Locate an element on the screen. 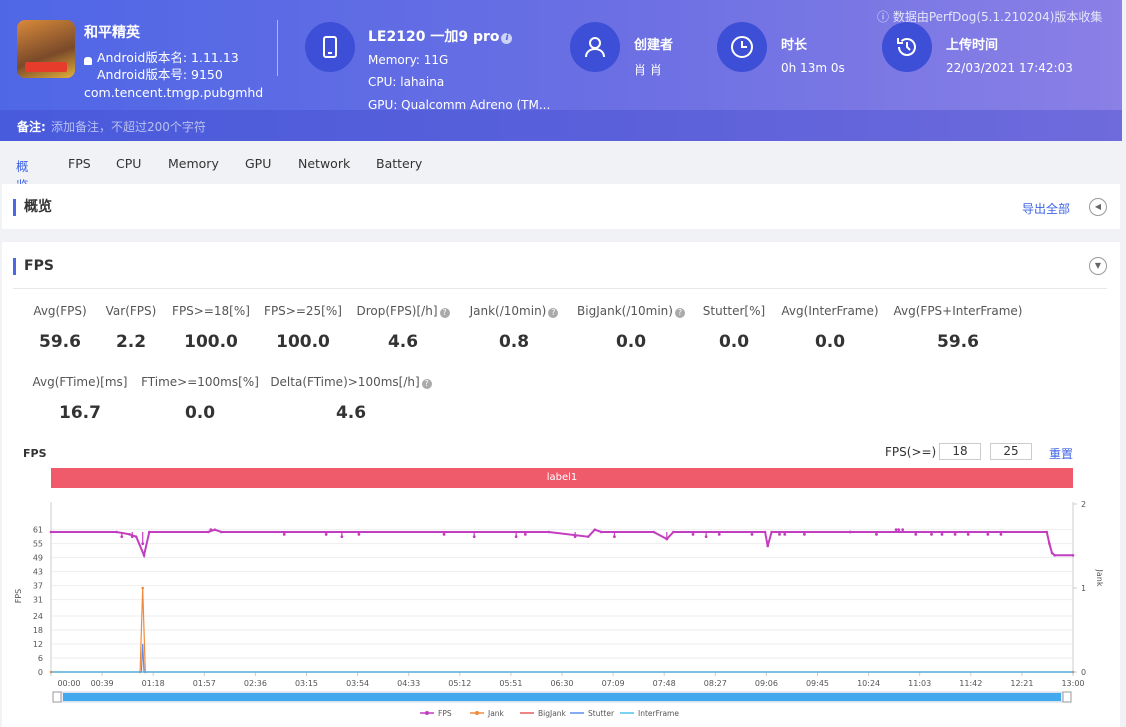 This screenshot has width=1126, height=727. reset-button: 重置 is located at coordinates (1061, 454).